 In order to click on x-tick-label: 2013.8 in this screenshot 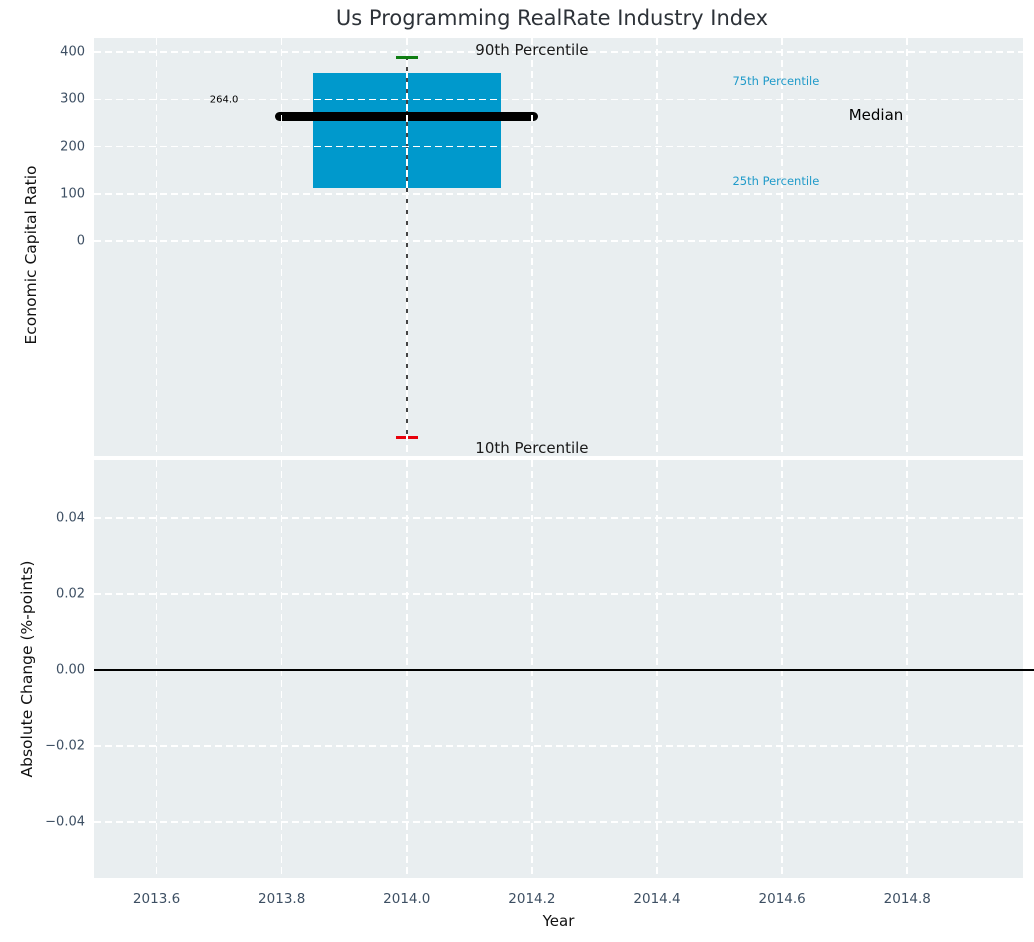, I will do `click(282, 899)`.